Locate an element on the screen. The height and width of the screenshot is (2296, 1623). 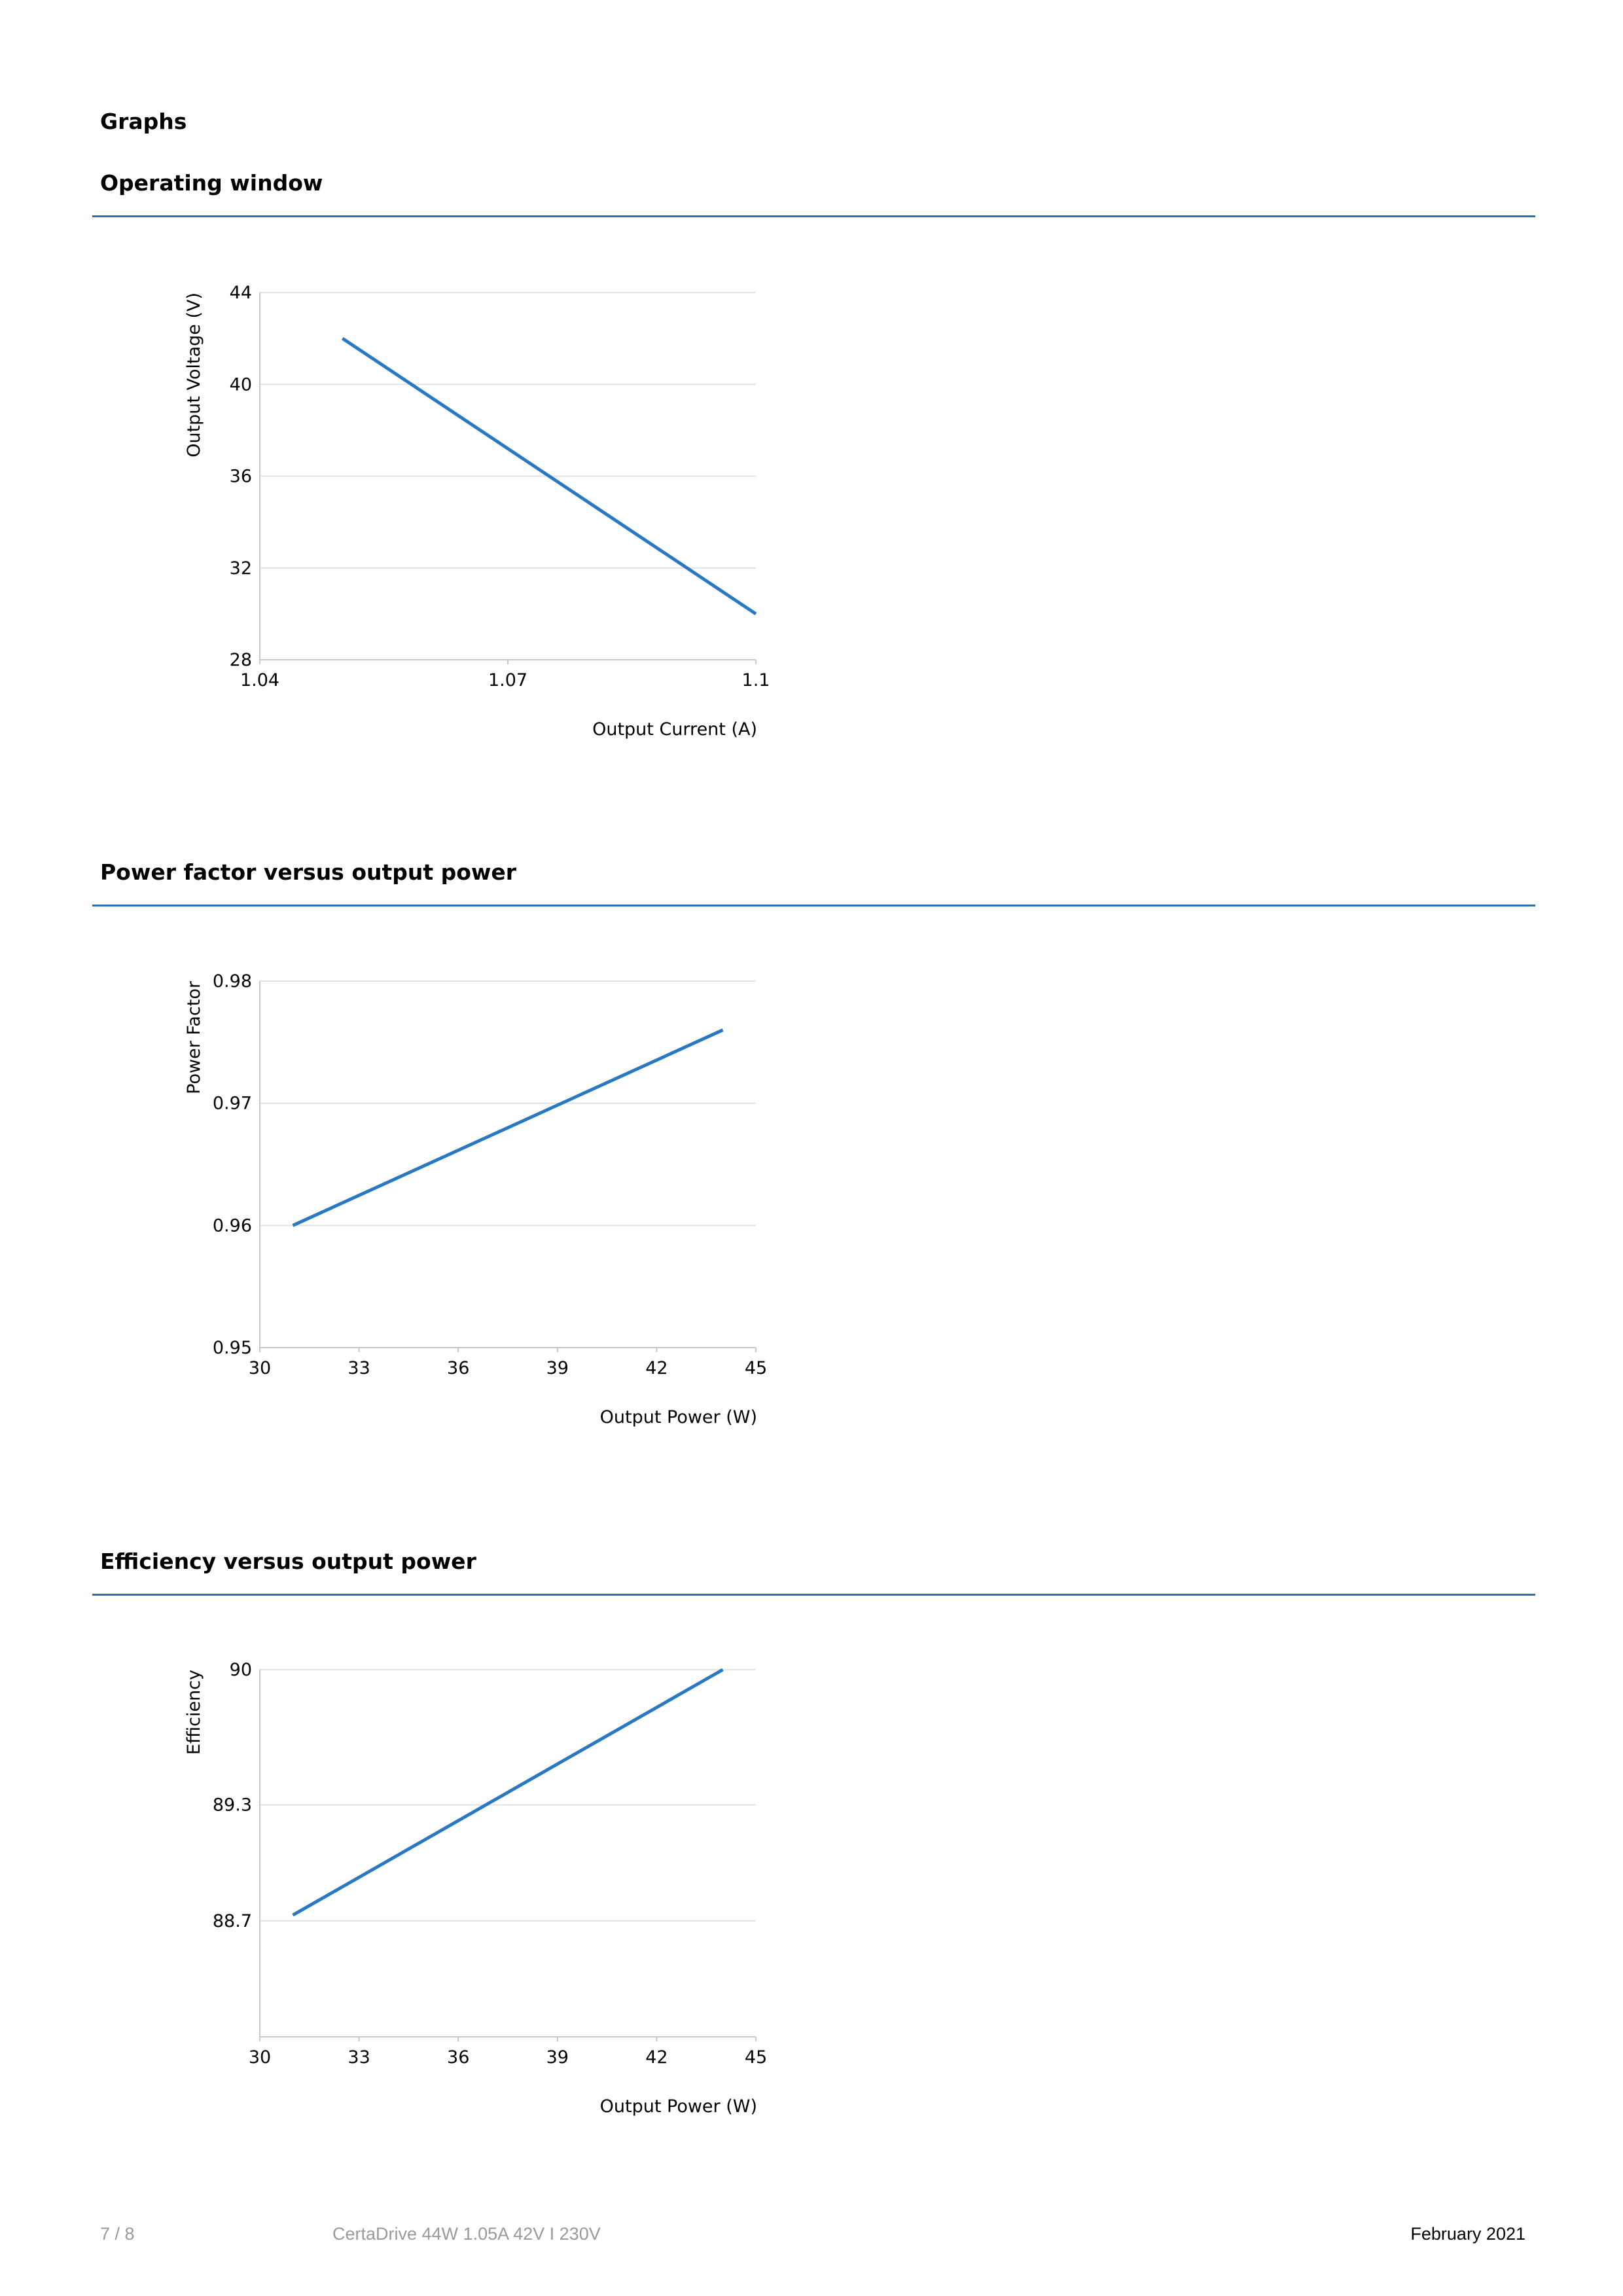
section-title-efficiency: Efficiency versus output power is located at coordinates (288, 1561).